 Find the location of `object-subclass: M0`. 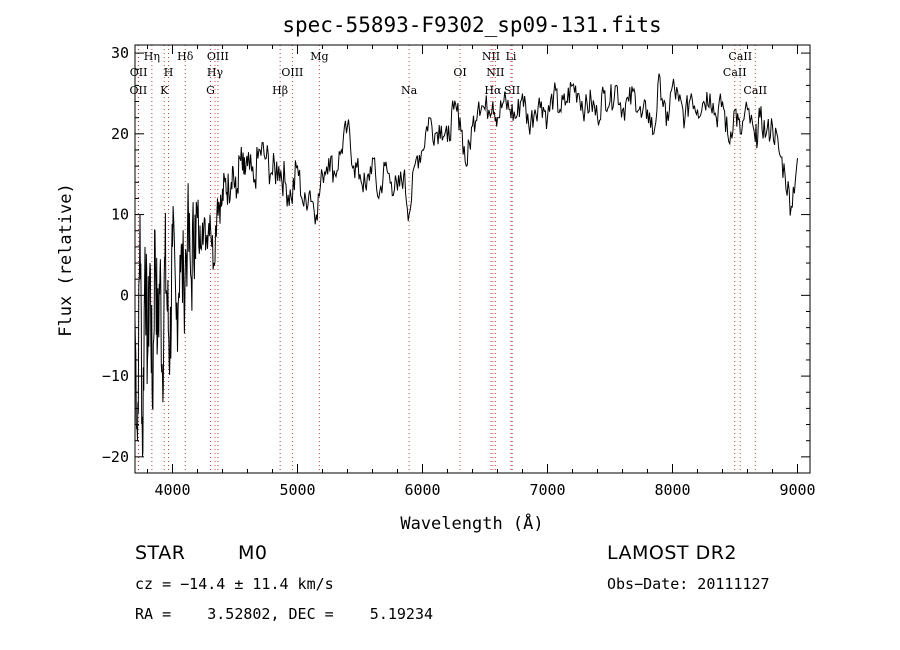

object-subclass: M0 is located at coordinates (253, 553).